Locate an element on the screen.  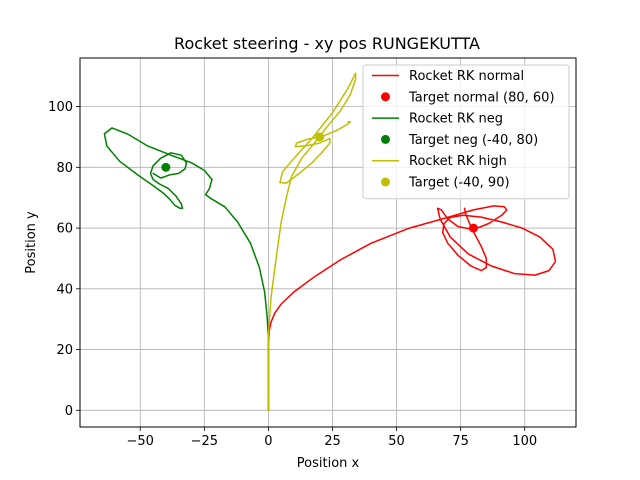
x-tick-label: 75 is located at coordinates (460, 441).